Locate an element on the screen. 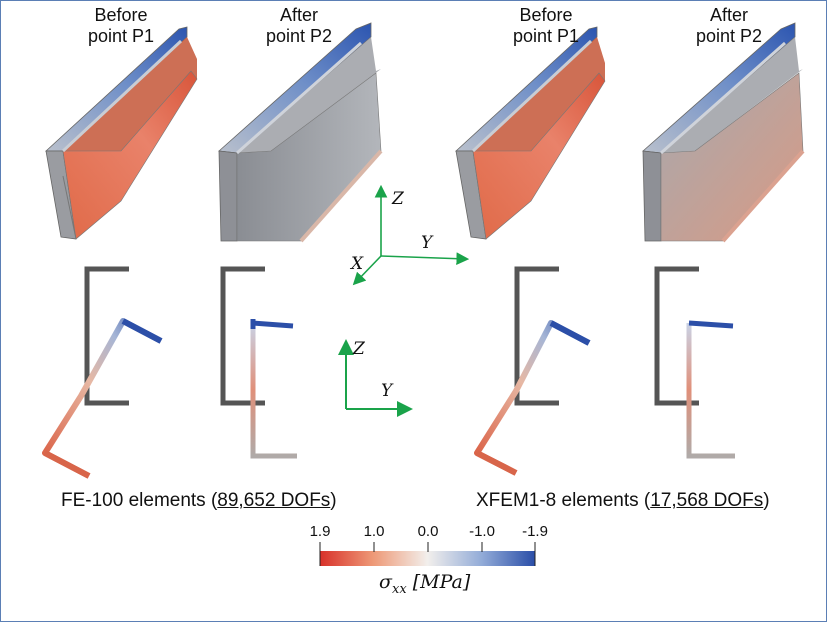 The width and height of the screenshot is (827, 622). colorbar-gradient is located at coordinates (427, 558).